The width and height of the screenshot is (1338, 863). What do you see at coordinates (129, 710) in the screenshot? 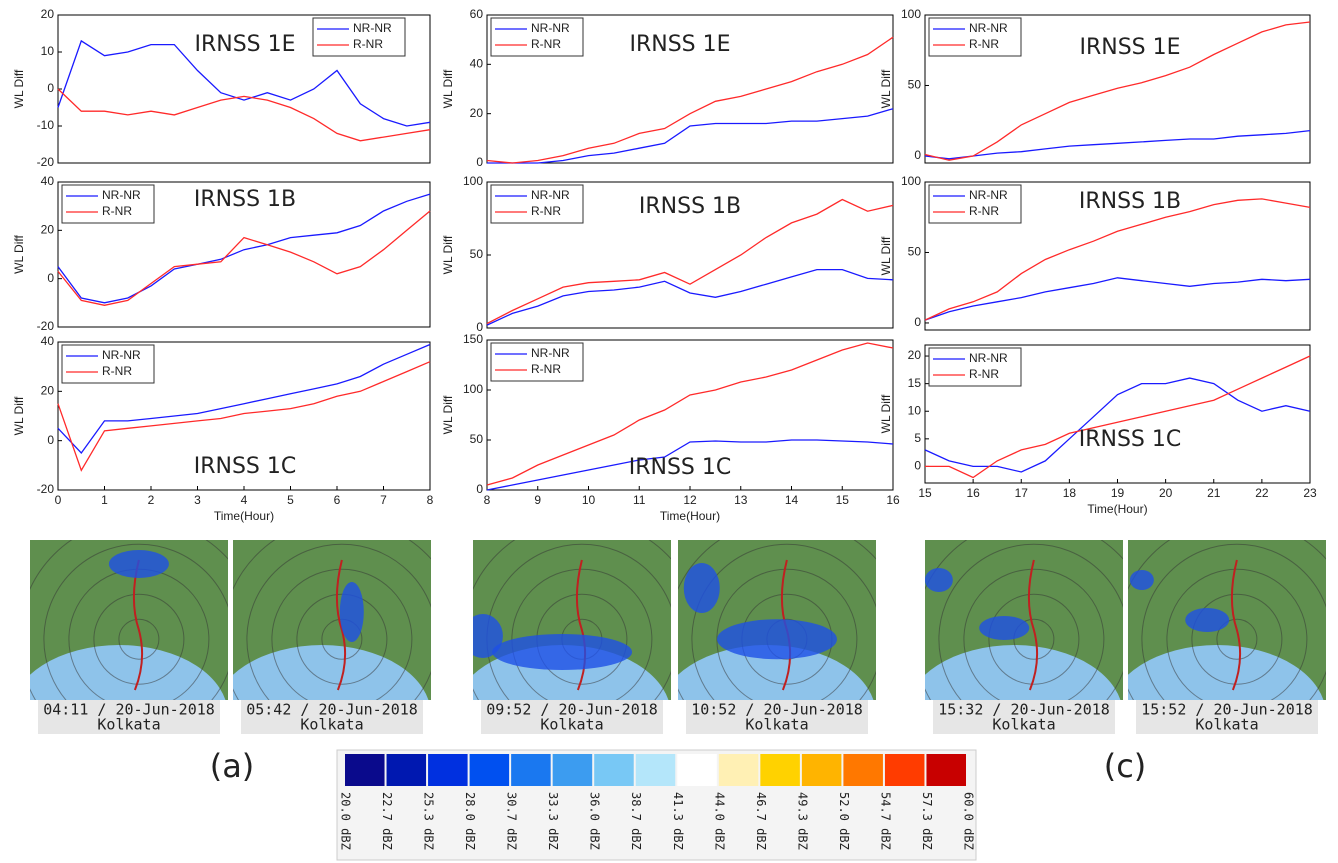
I see `caption-time: 04:11 / 20-Jun-2018` at bounding box center [129, 710].